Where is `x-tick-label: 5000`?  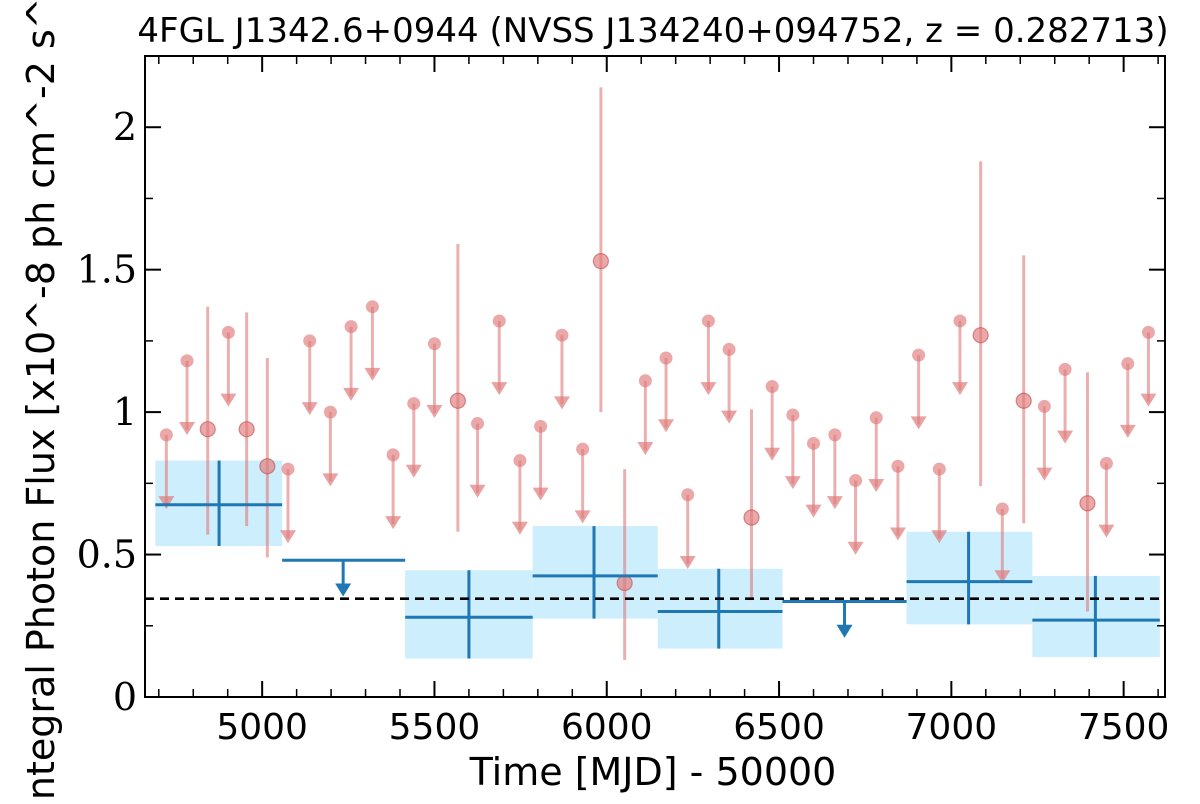 x-tick-label: 5000 is located at coordinates (262, 727).